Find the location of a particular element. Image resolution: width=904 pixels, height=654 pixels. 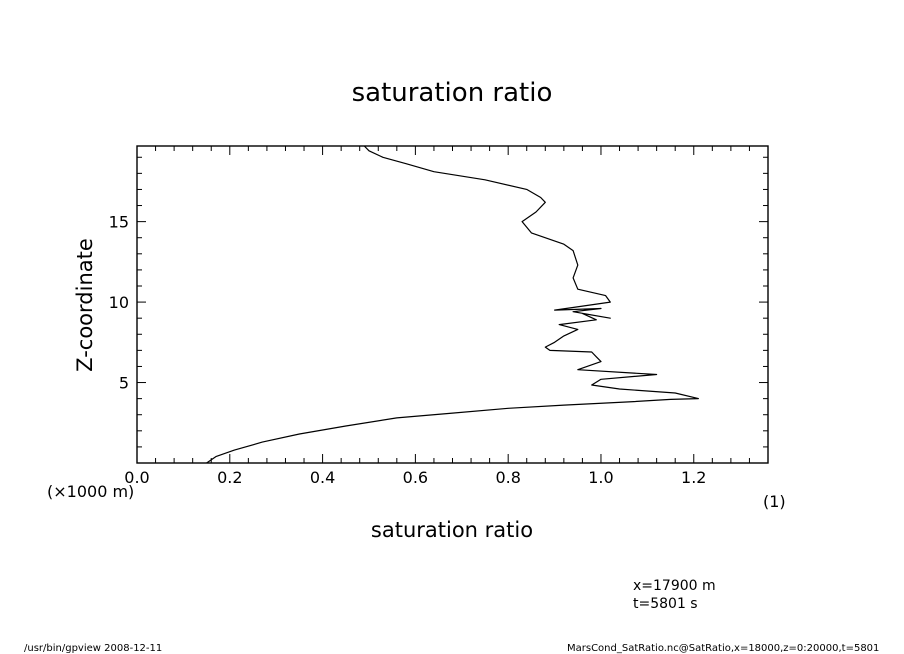

y-axis-tick-labels: 5 10 15 is located at coordinates (119, 303).